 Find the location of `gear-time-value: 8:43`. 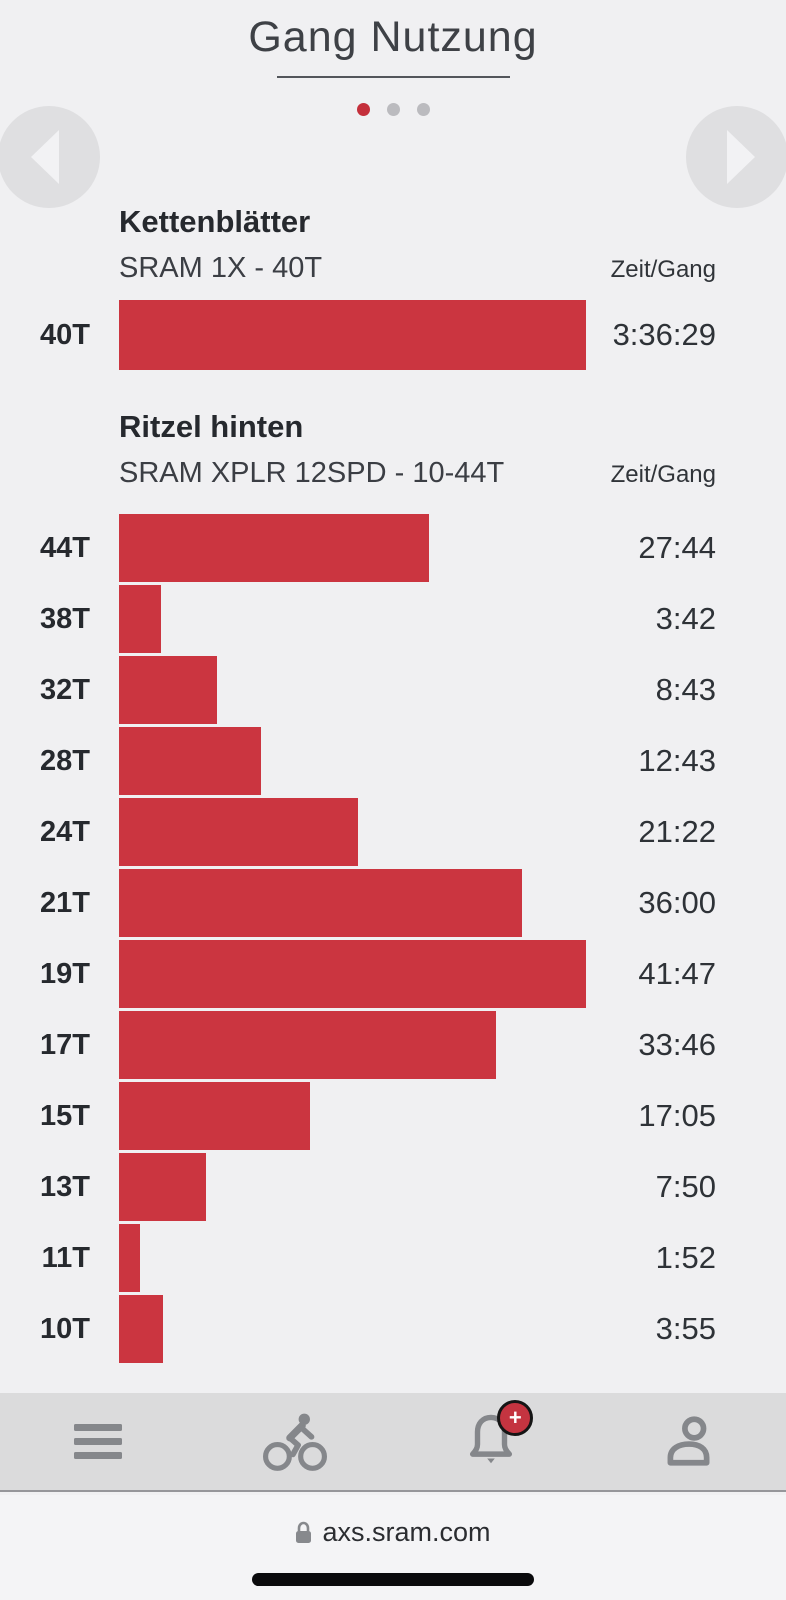

gear-time-value: 8:43 is located at coordinates (685, 689).